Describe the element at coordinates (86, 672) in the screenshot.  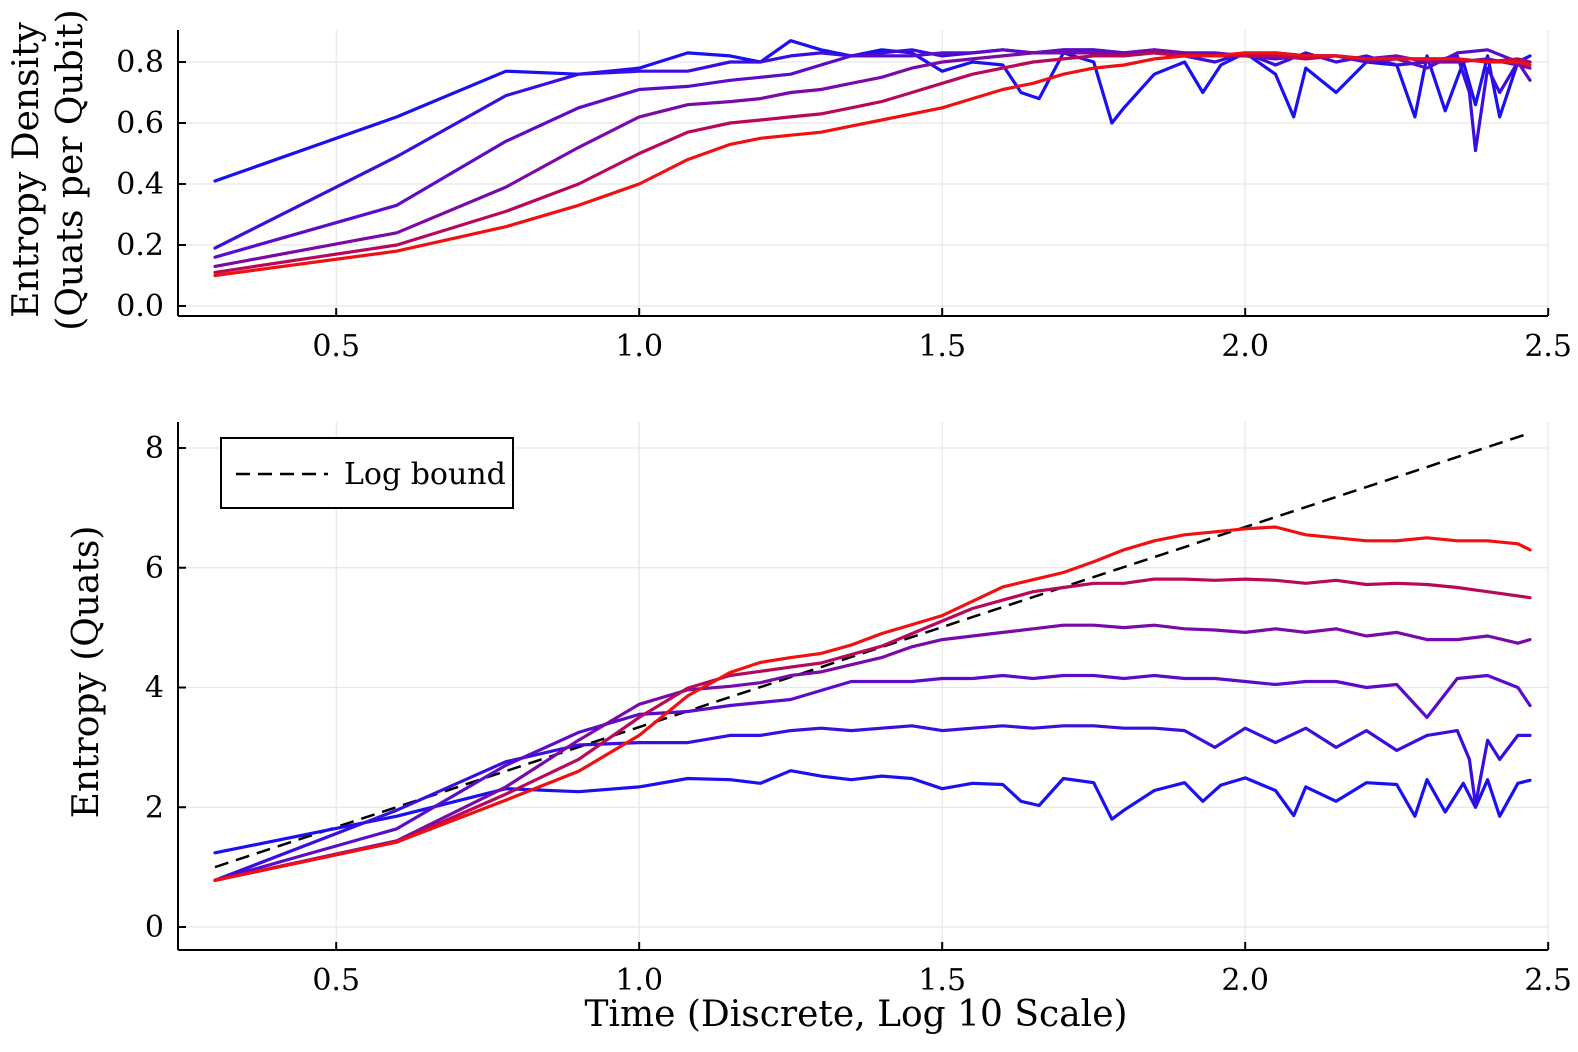
I see `bottom-ylabel: Entropy (Quats)` at that location.